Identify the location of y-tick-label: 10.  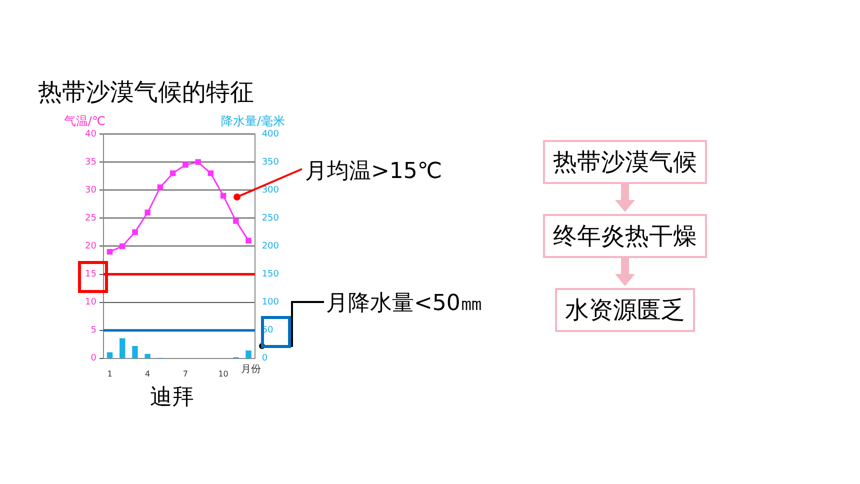
(91, 303).